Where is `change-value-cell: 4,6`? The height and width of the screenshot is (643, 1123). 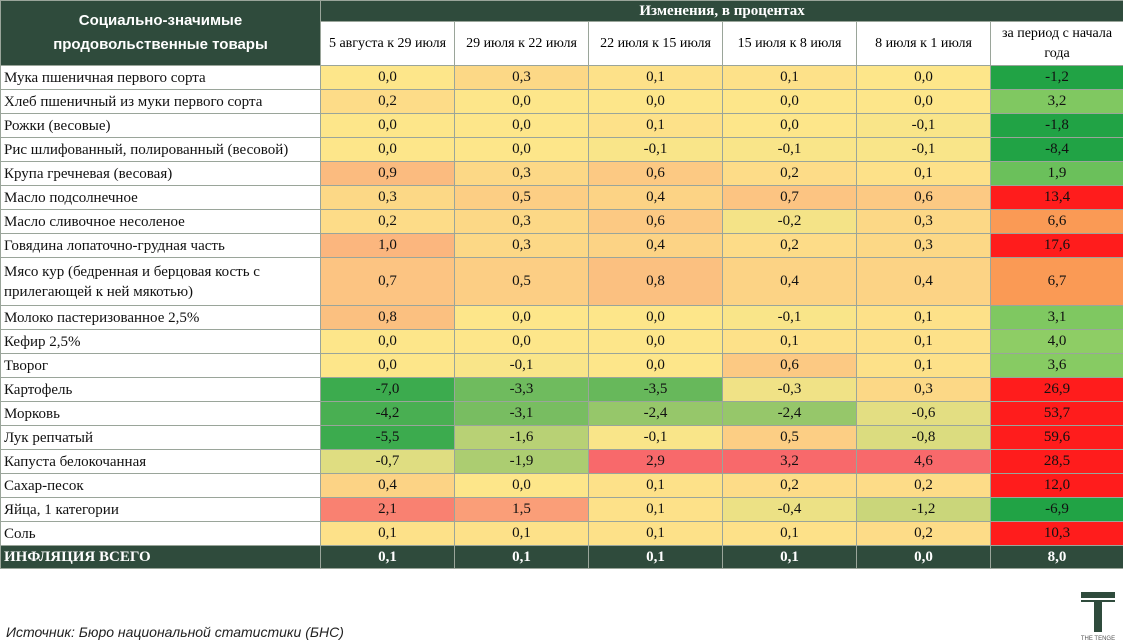
change-value-cell: 4,6 is located at coordinates (923, 461).